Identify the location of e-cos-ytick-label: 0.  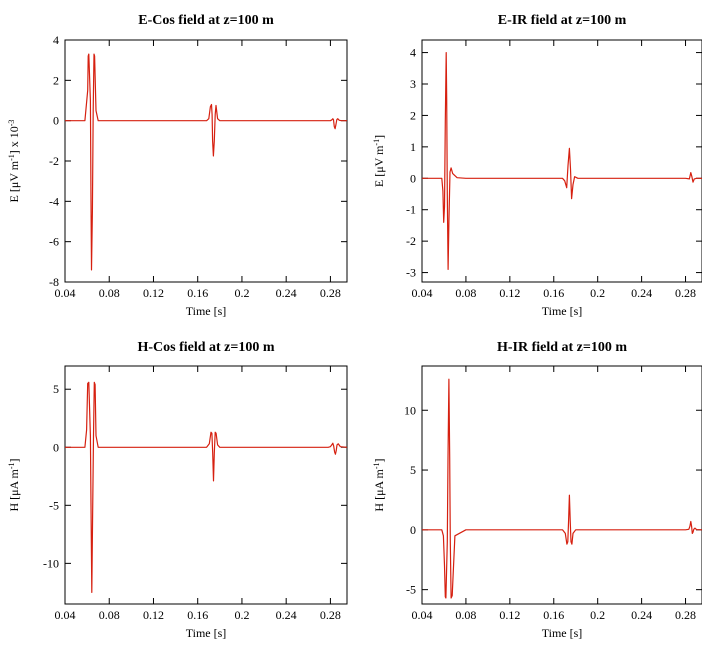
(56, 121).